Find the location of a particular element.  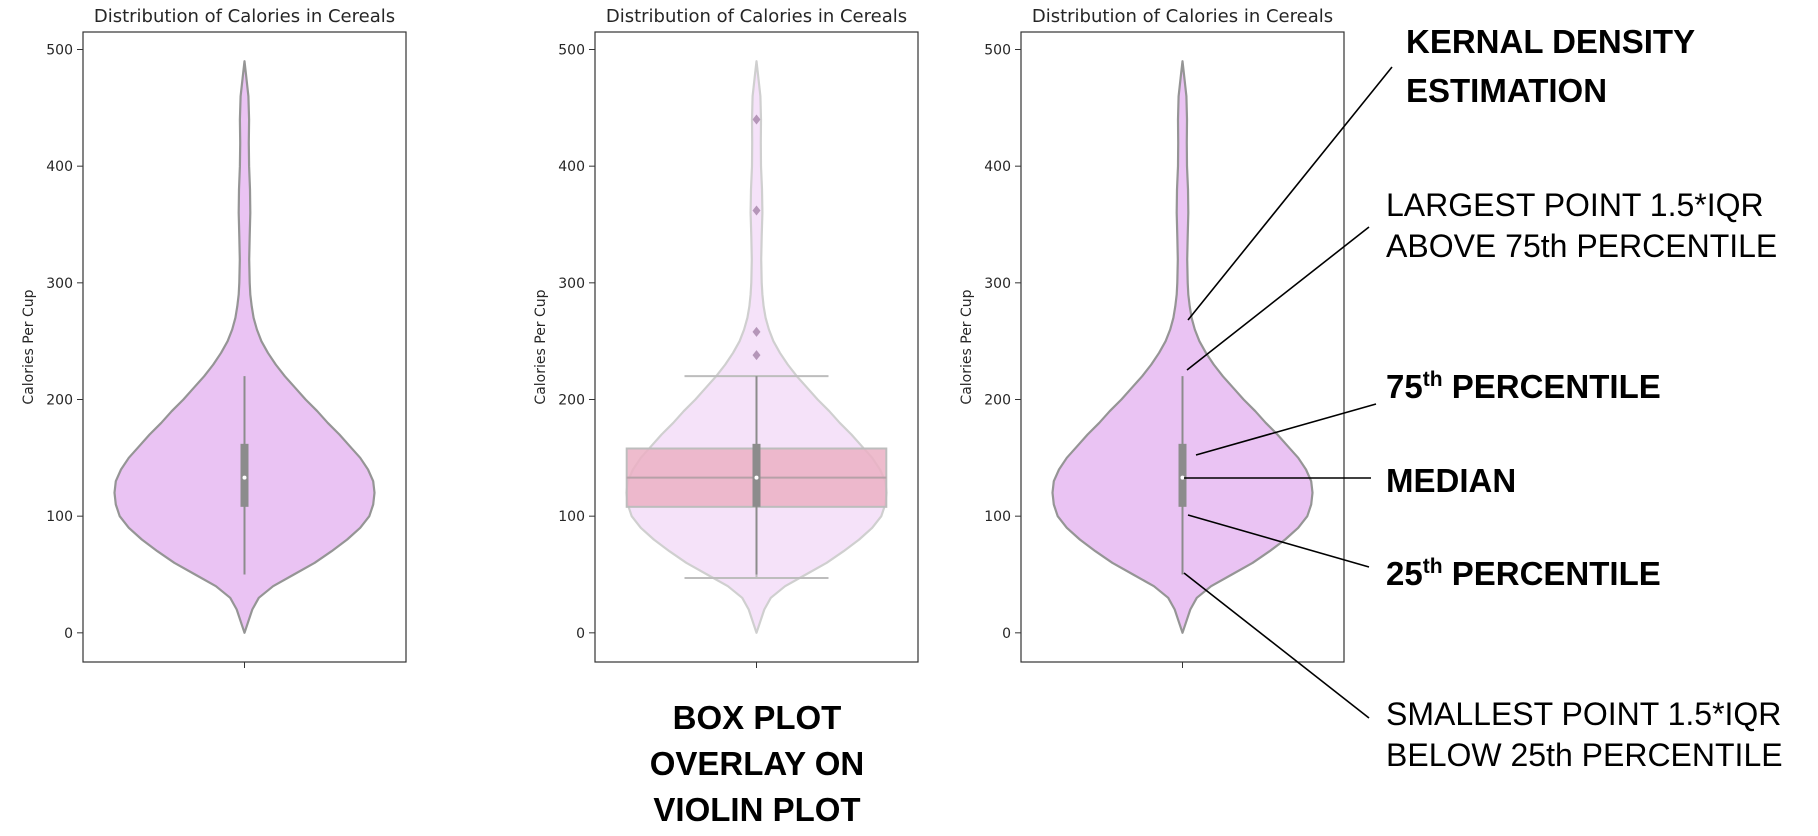

annotation-25th-percentile: 25th PERCENTILE is located at coordinates (1523, 573).